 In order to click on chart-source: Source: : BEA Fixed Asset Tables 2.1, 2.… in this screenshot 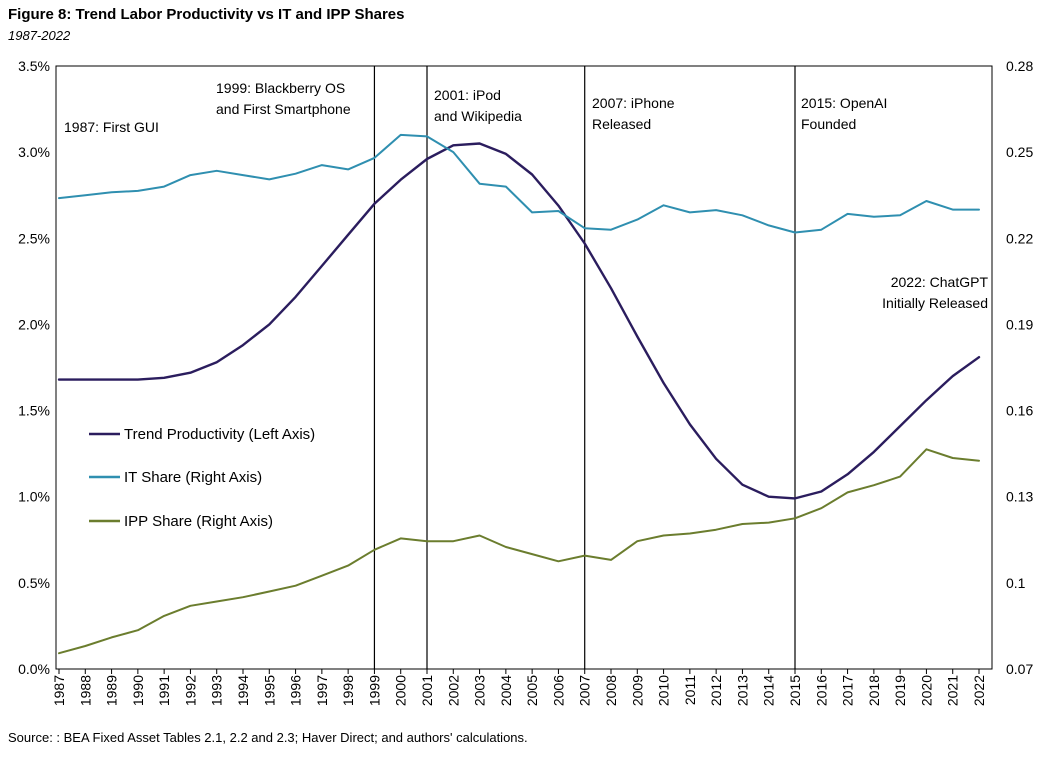, I will do `click(268, 737)`.